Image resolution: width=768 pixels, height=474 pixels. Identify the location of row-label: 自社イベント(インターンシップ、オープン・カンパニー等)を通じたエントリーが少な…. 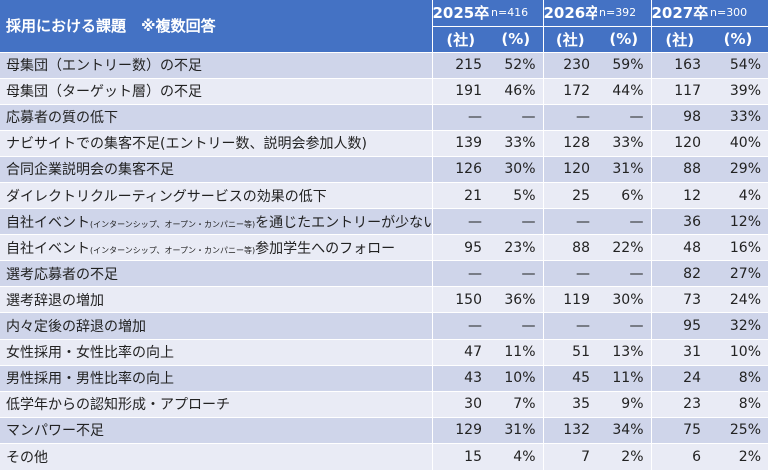
(216, 221).